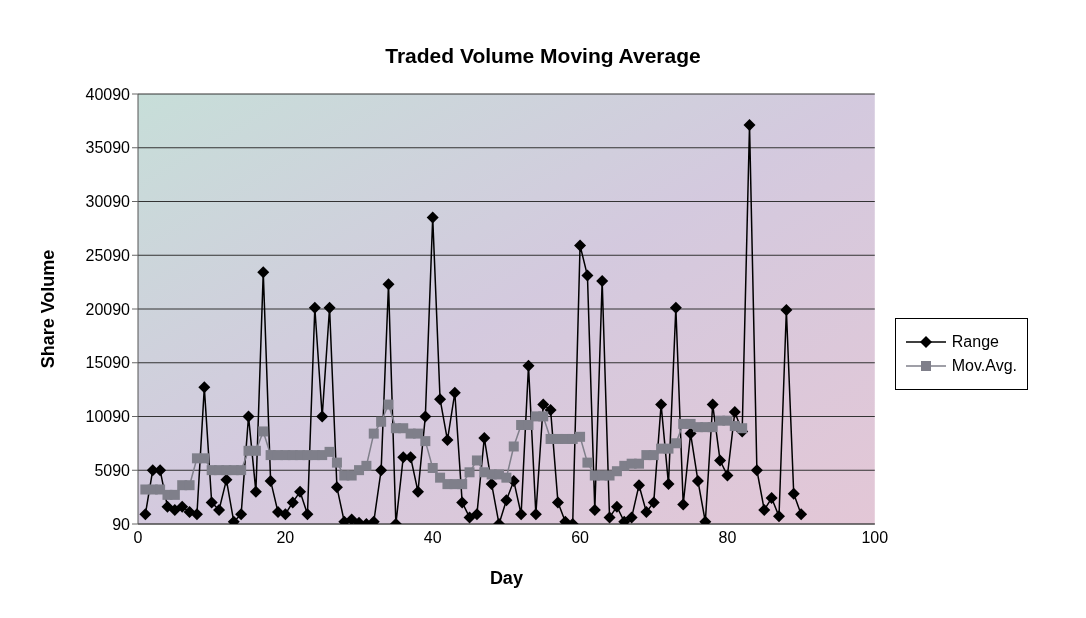 The width and height of the screenshot is (1086, 618). I want to click on x-tick-label: 80, so click(727, 538).